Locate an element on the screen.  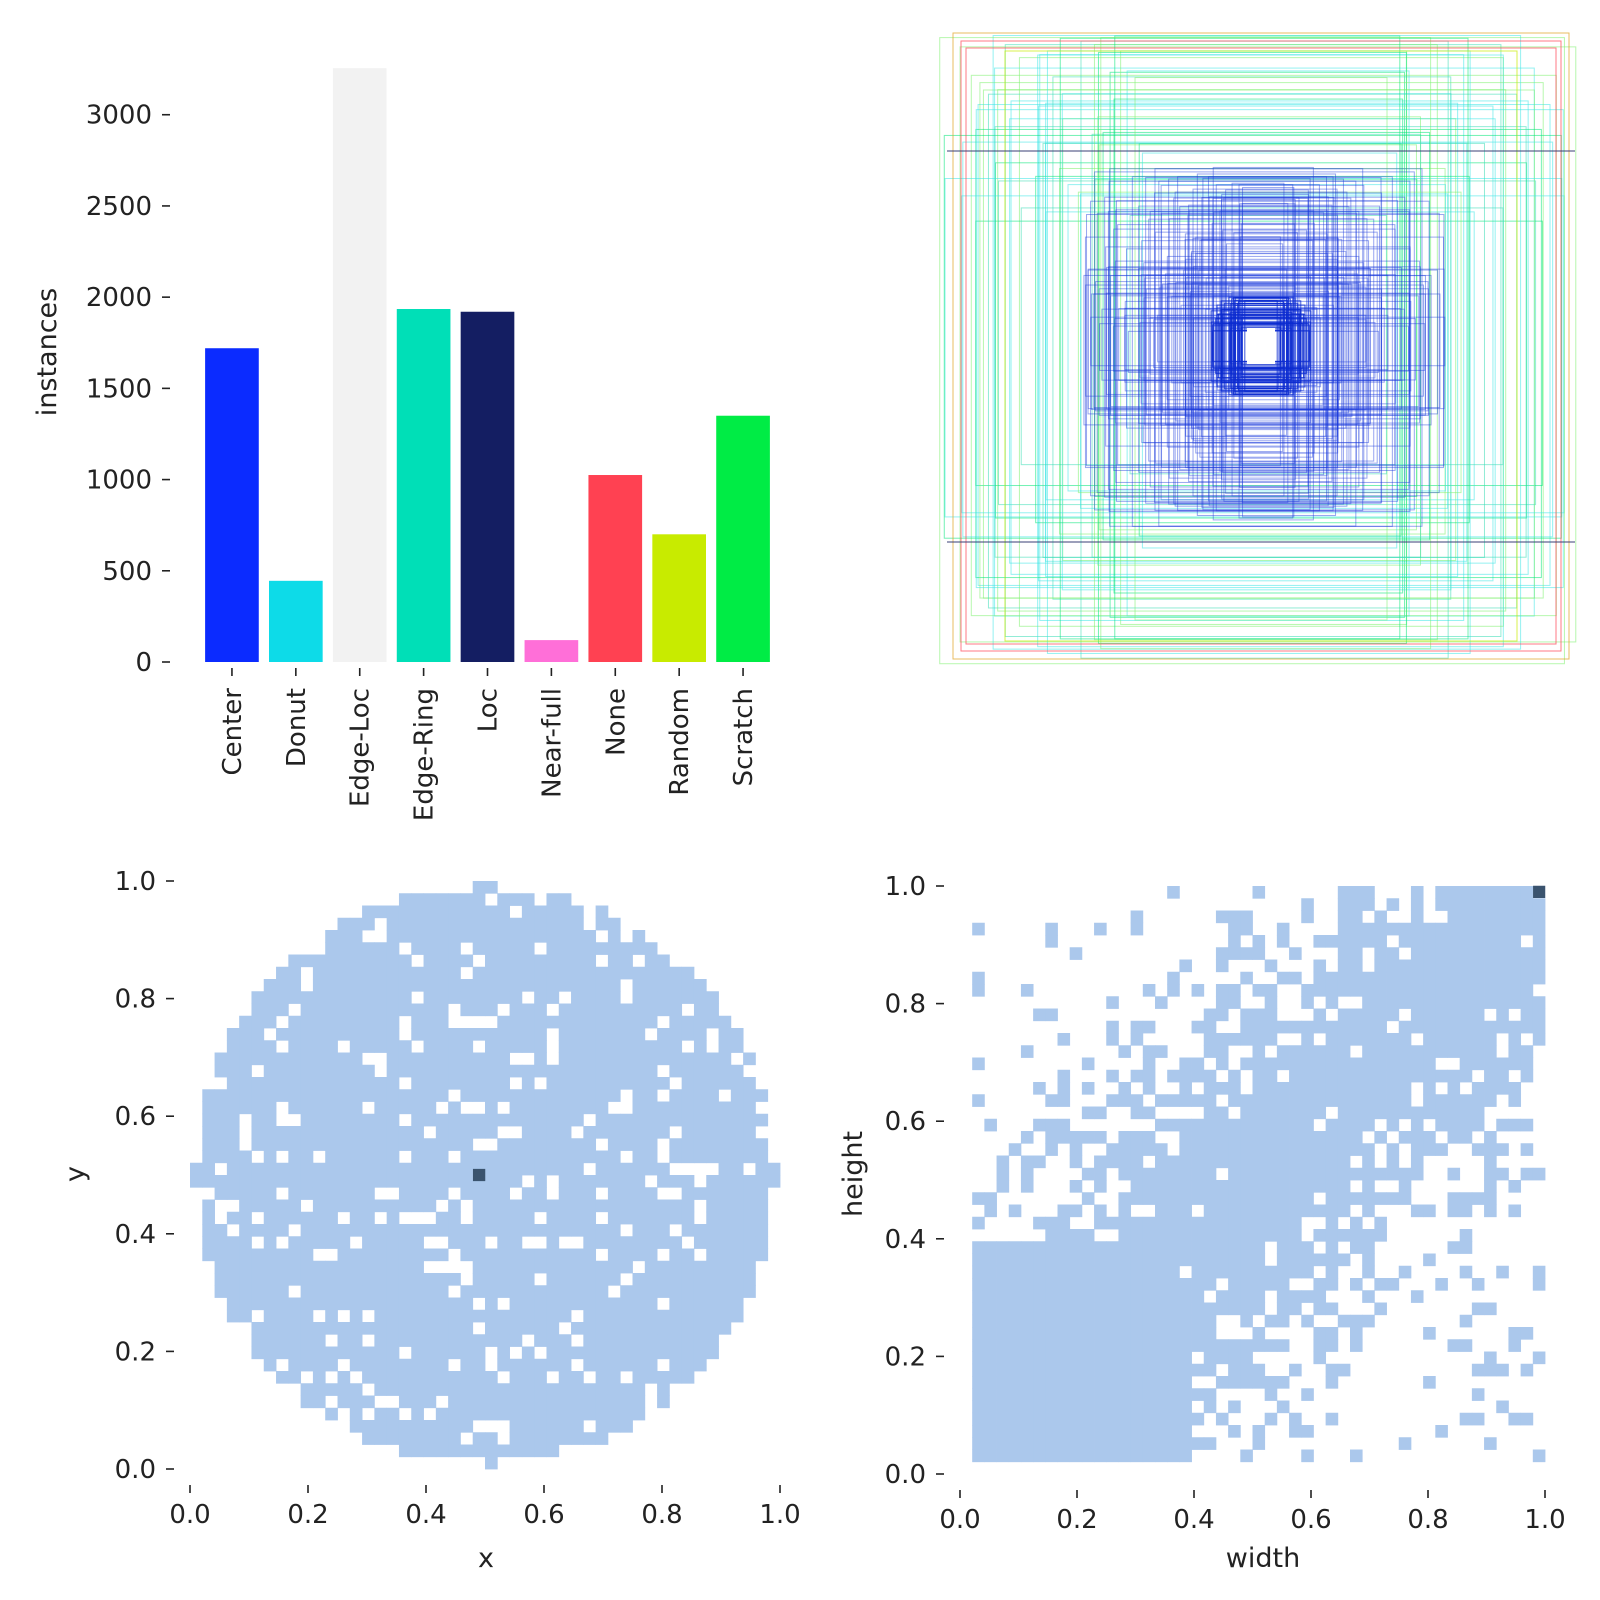
bar-random is located at coordinates (679, 598).